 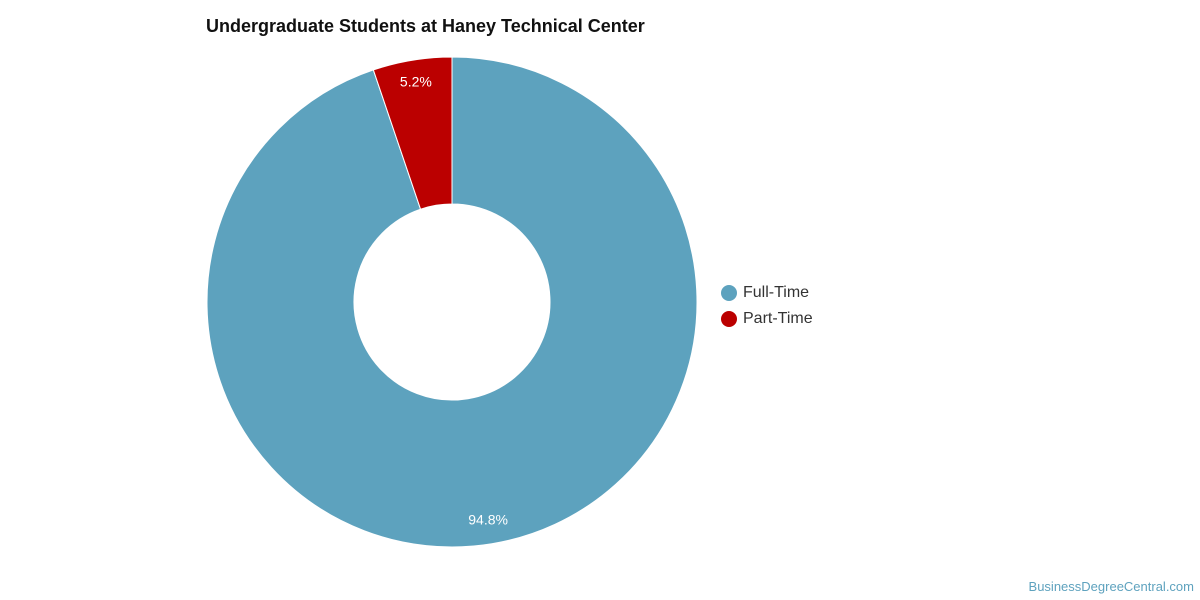 What do you see at coordinates (1111, 586) in the screenshot?
I see `source-watermark: BusinessDegreeCentral.com` at bounding box center [1111, 586].